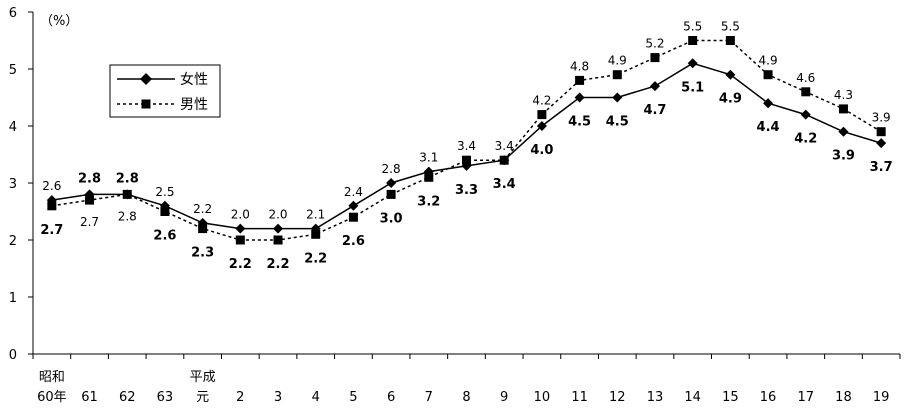 This screenshot has height=410, width=905. What do you see at coordinates (164, 192) in the screenshot?
I see `data-label-male: 2.5` at bounding box center [164, 192].